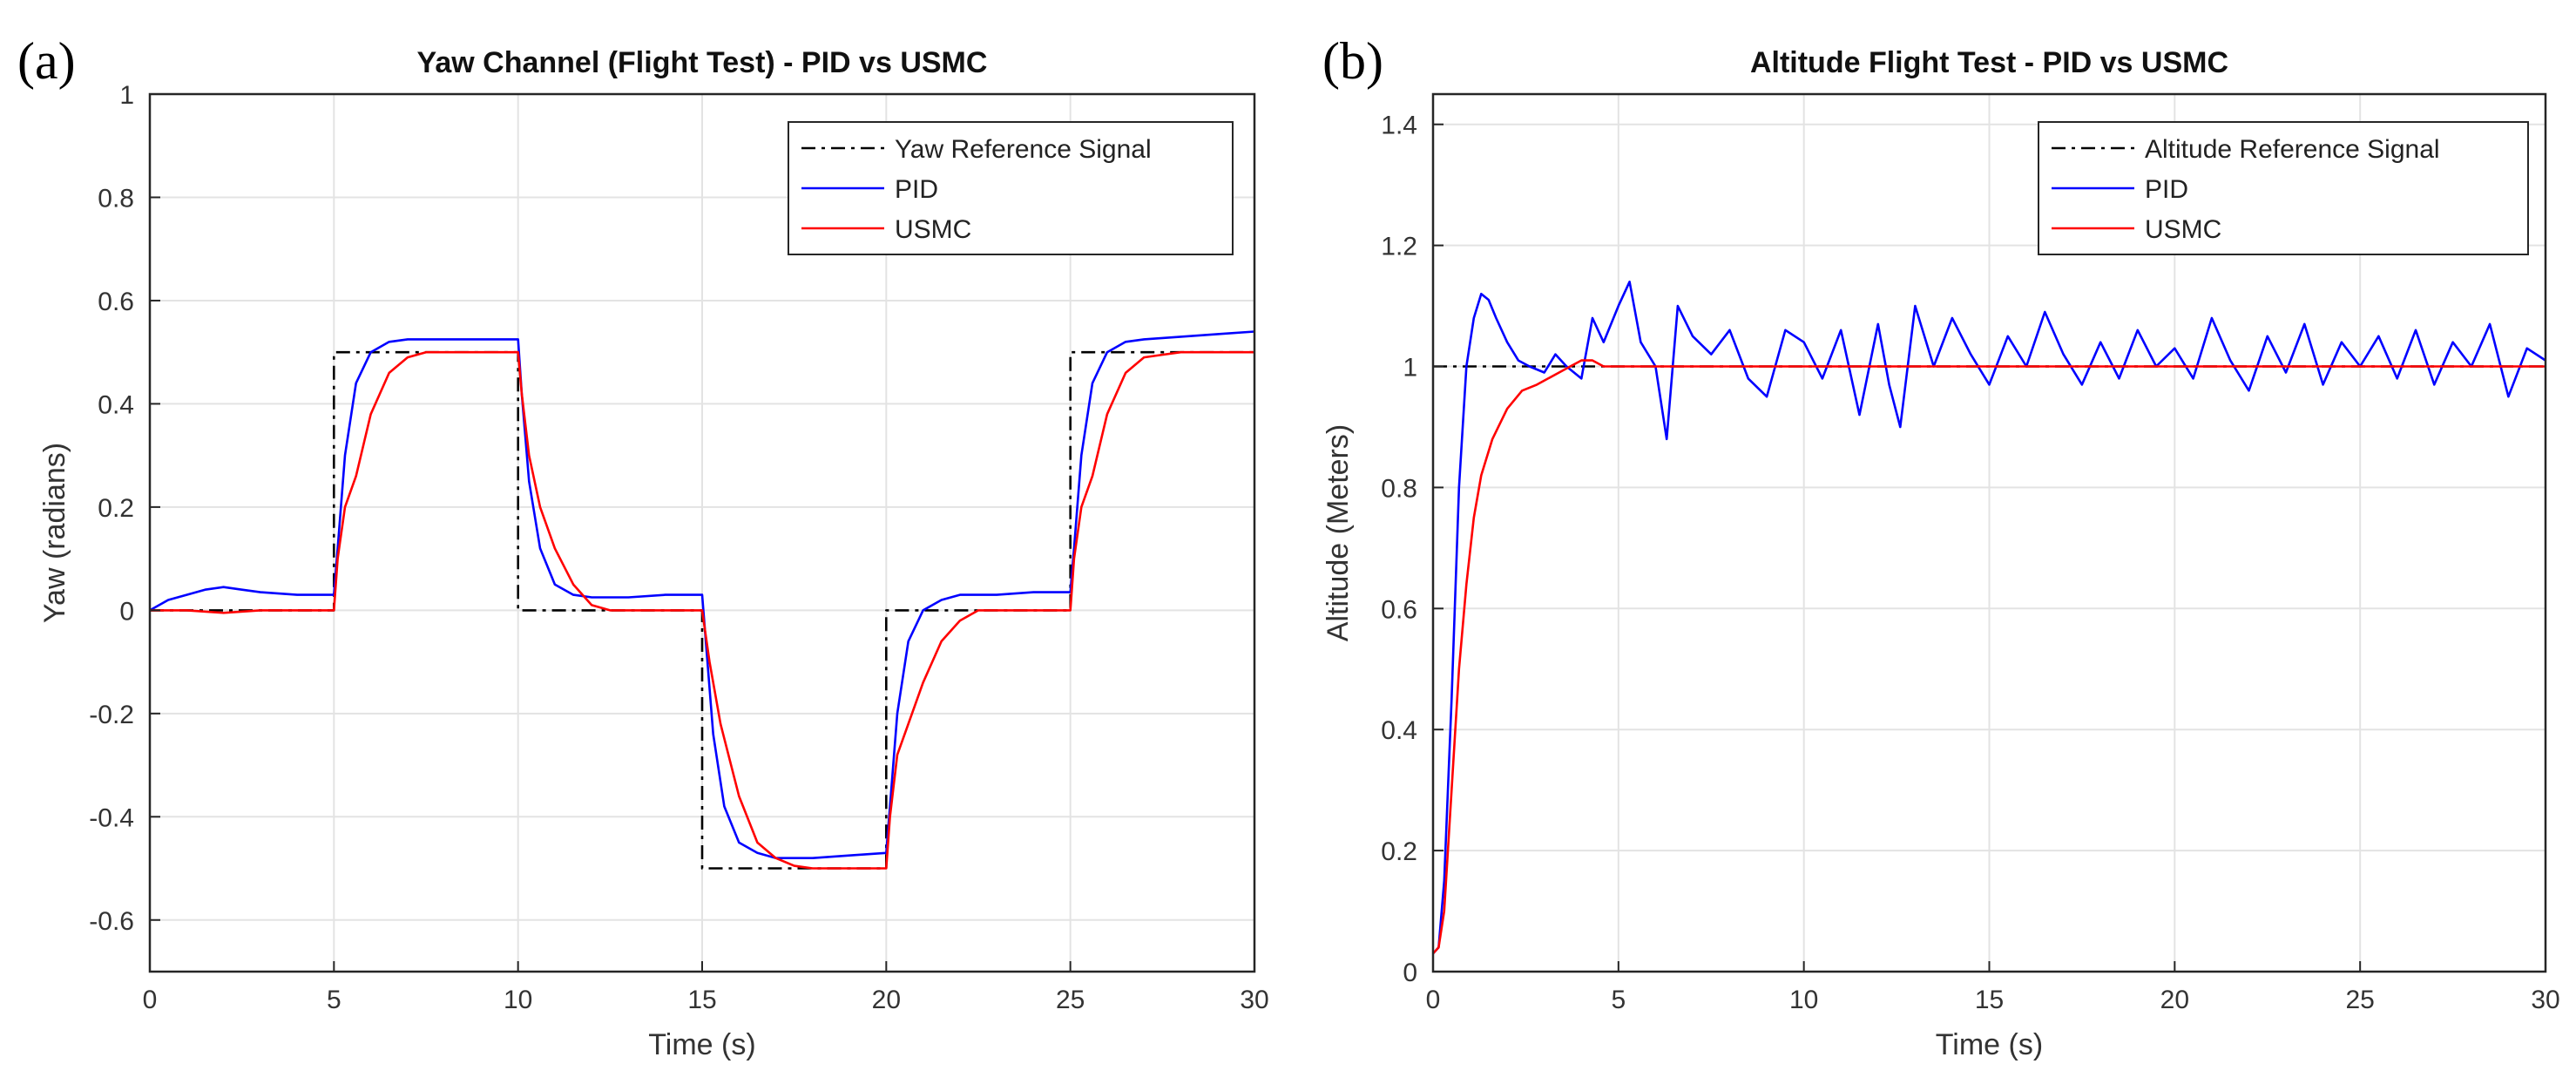 The height and width of the screenshot is (1091, 2576). Describe the element at coordinates (46, 61) in the screenshot. I see `panel-label-a: (a)` at that location.